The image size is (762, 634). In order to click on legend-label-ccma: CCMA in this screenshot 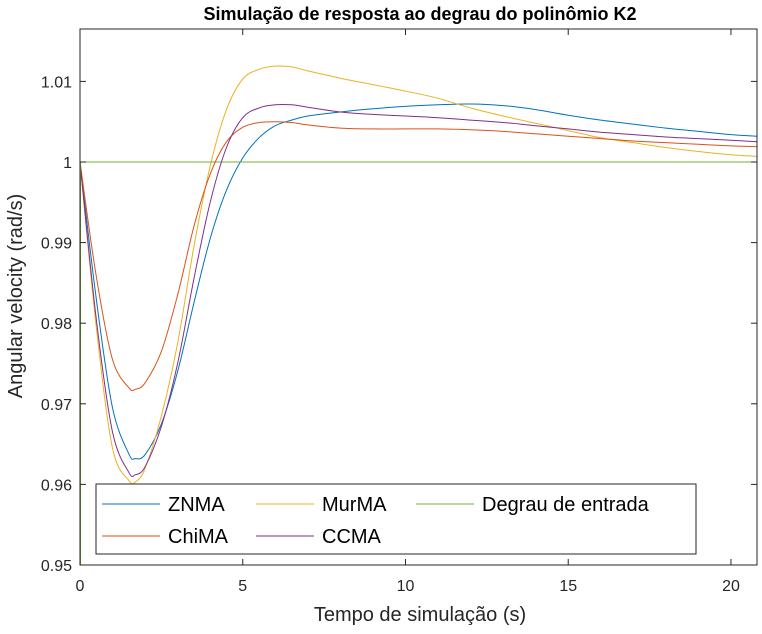, I will do `click(352, 537)`.